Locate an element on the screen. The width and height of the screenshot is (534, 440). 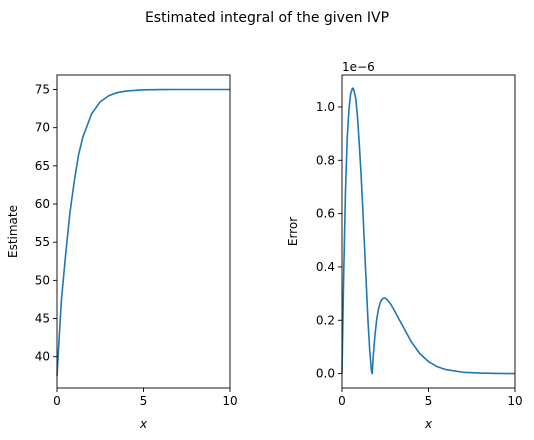
y-tick-label: 0.2 is located at coordinates (325, 320).